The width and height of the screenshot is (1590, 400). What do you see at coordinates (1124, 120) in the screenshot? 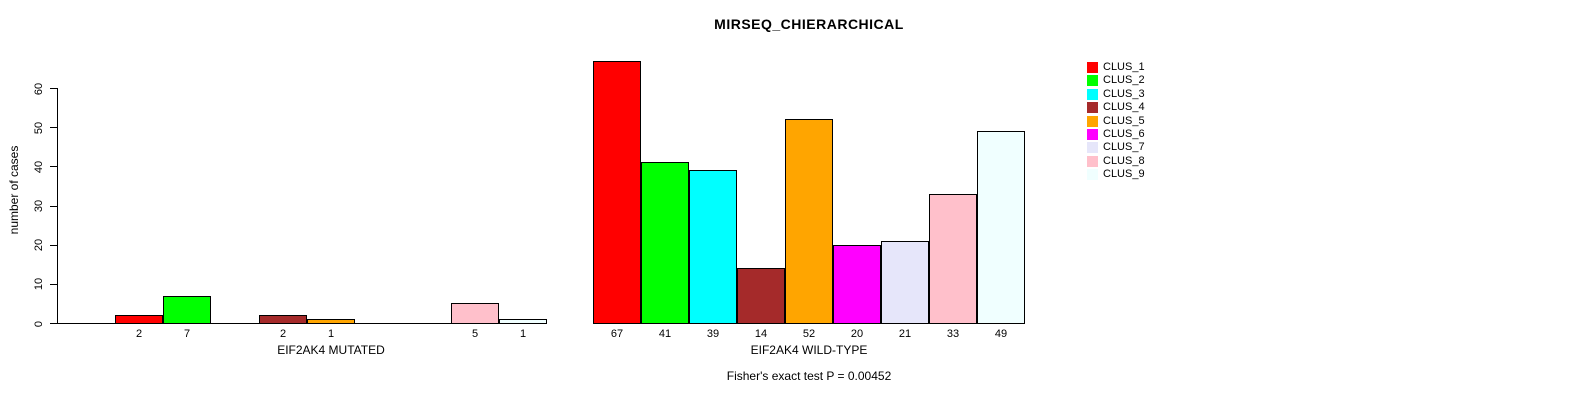
I see `legend-label-clus_5: CLUS_5` at bounding box center [1124, 120].